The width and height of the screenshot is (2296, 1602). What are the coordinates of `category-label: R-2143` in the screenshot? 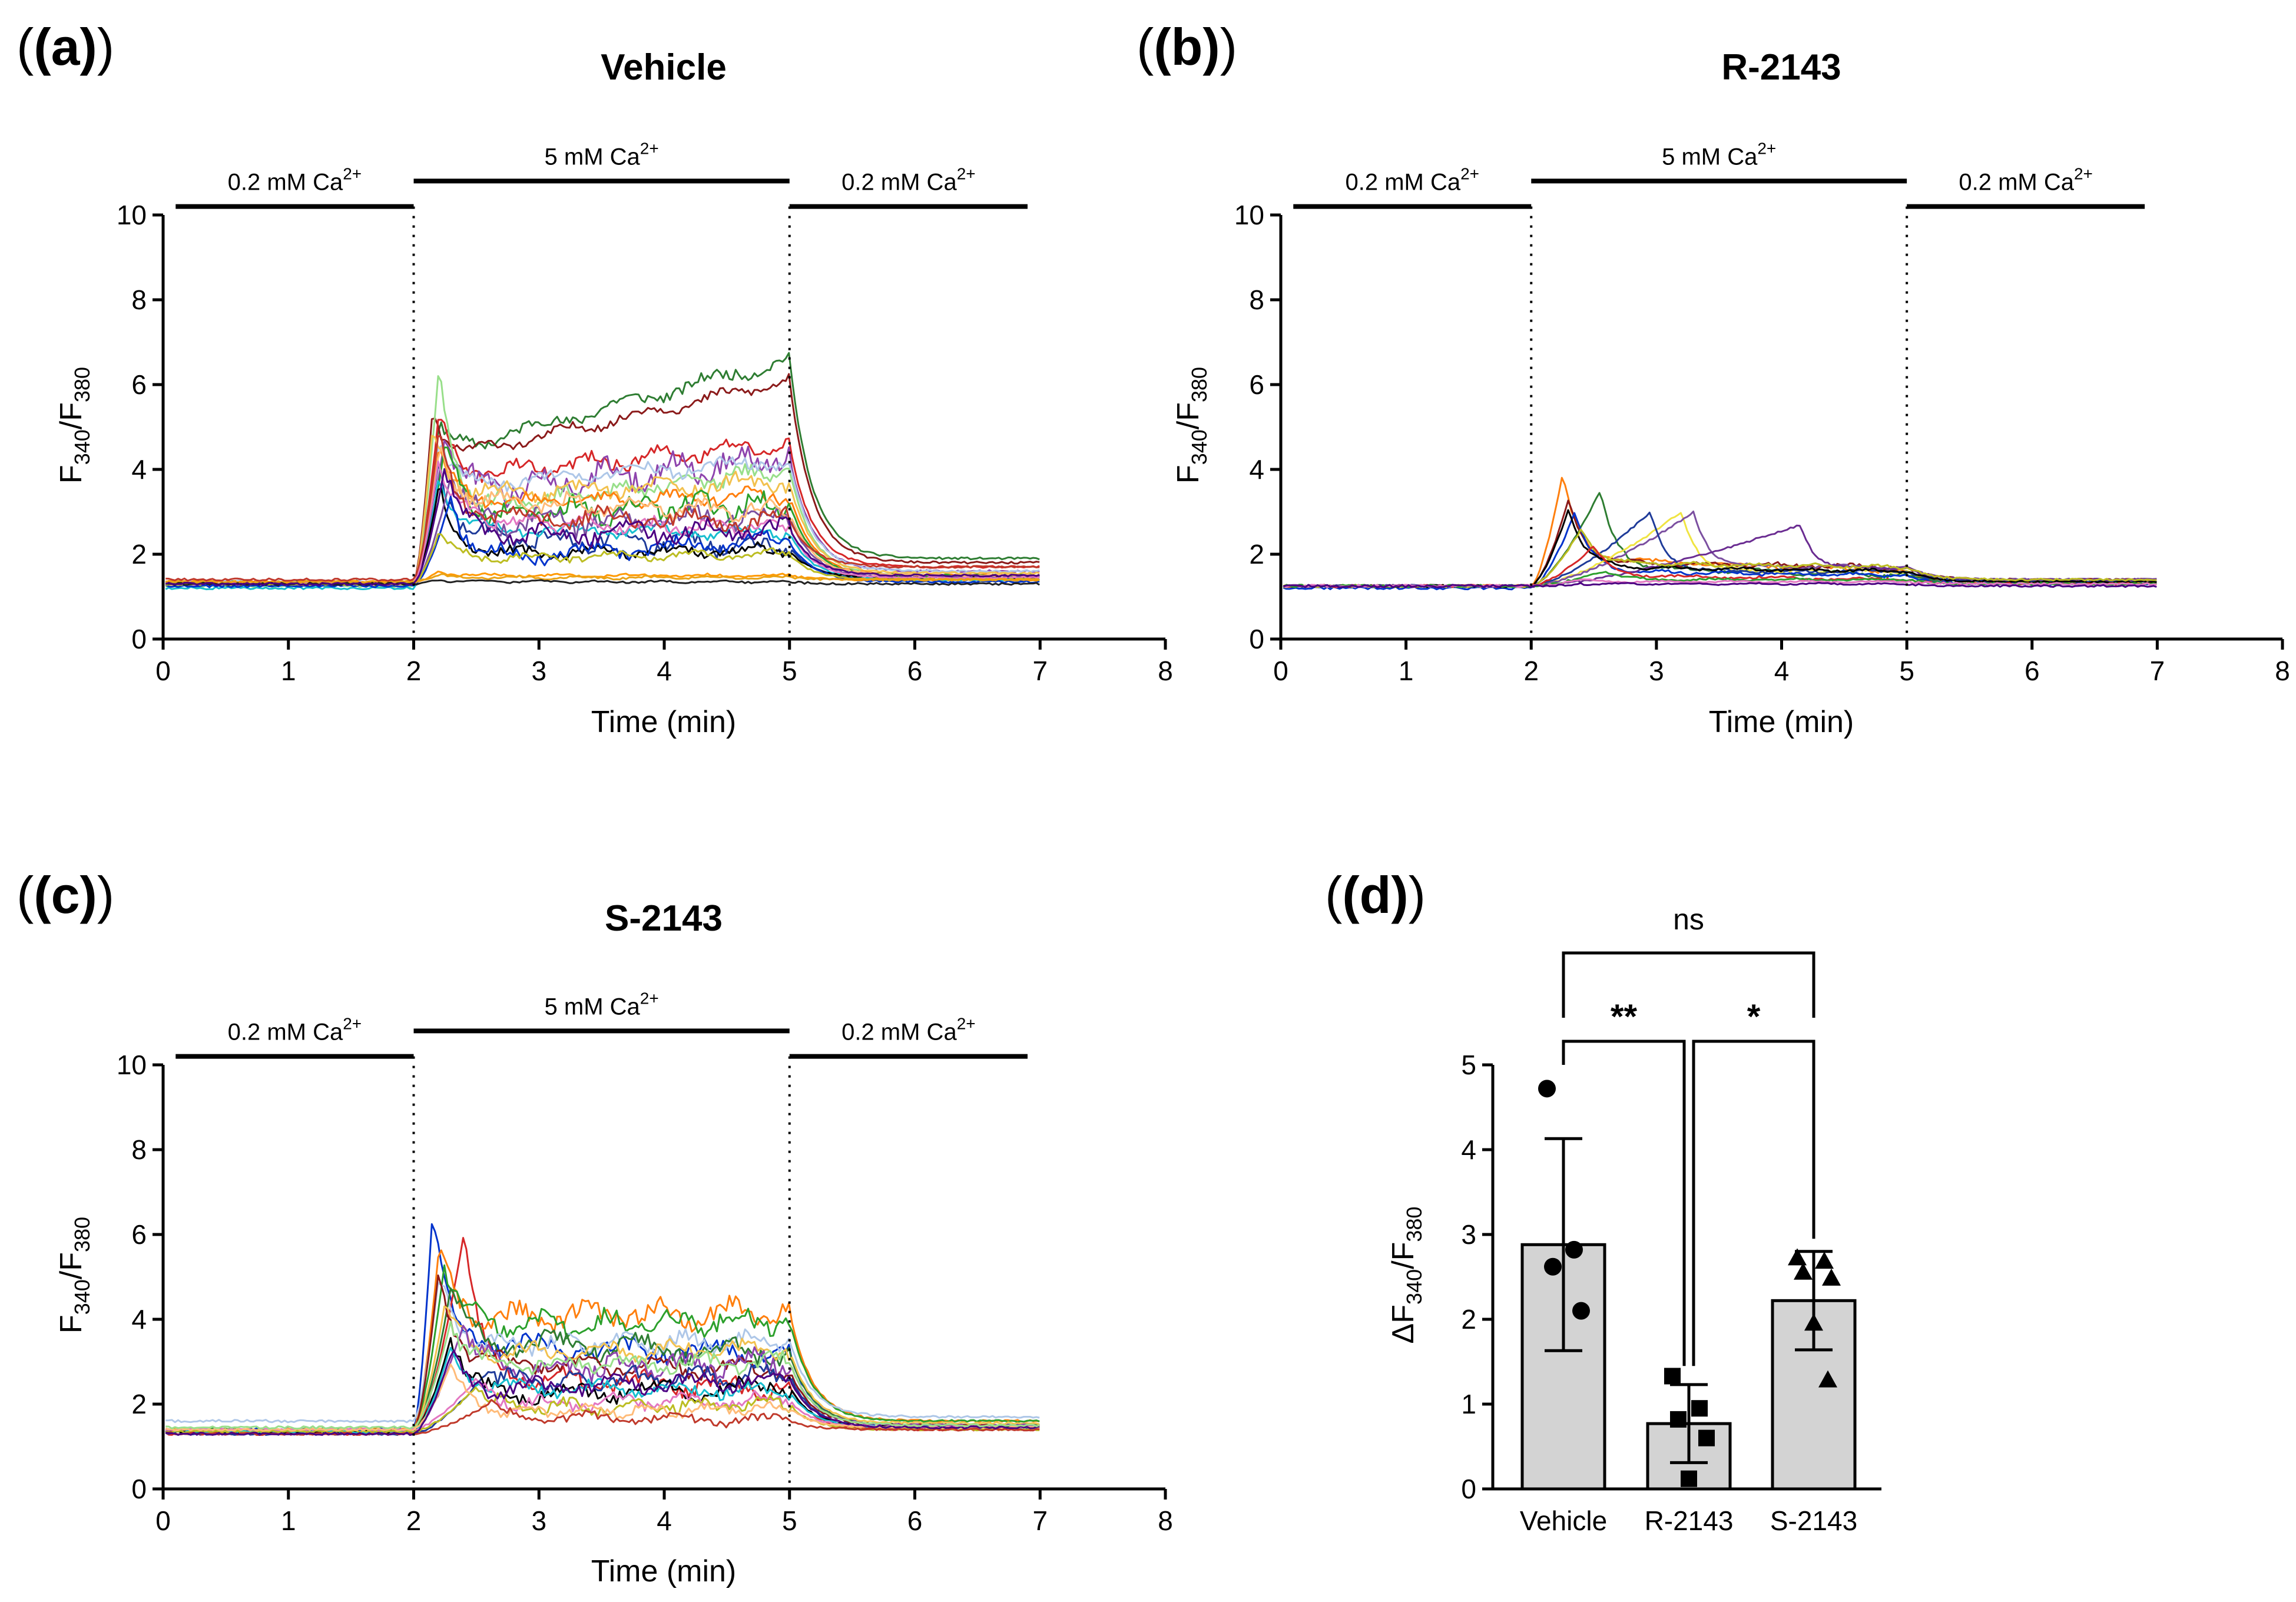 It's located at (1689, 1520).